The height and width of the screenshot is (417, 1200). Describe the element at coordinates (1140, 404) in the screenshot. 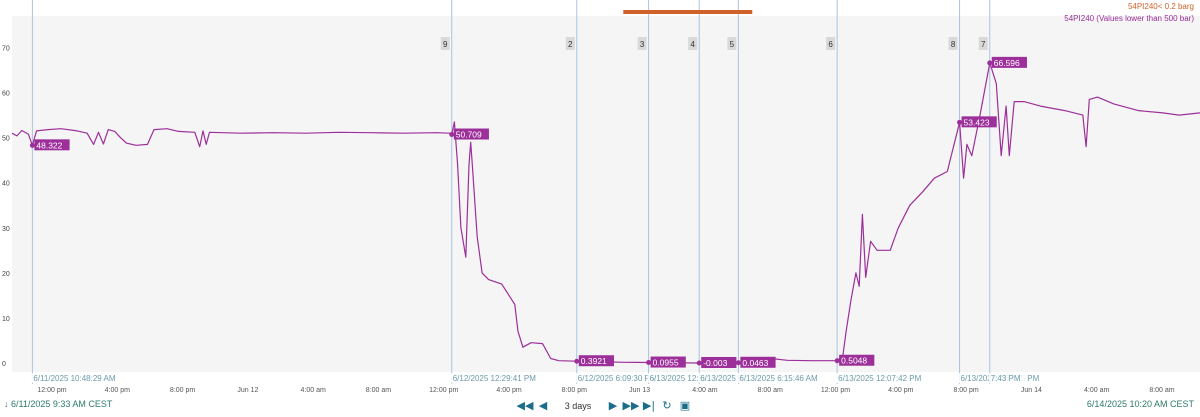

I see `end-time: 6/14/2025 10:20 AM CEST` at that location.